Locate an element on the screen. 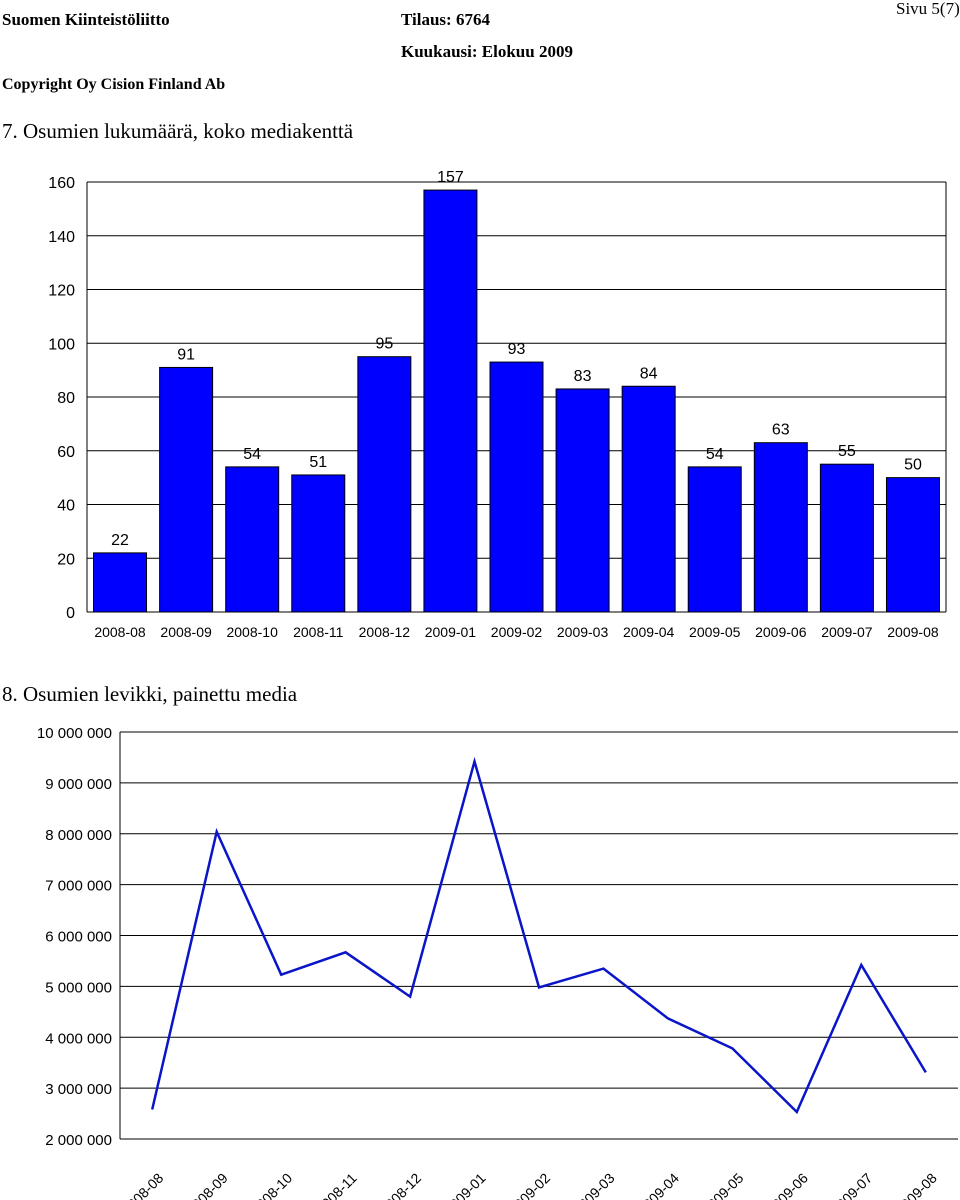 This screenshot has width=960, height=1200. line-y-tick-label: 10 000 000 is located at coordinates (74, 733).